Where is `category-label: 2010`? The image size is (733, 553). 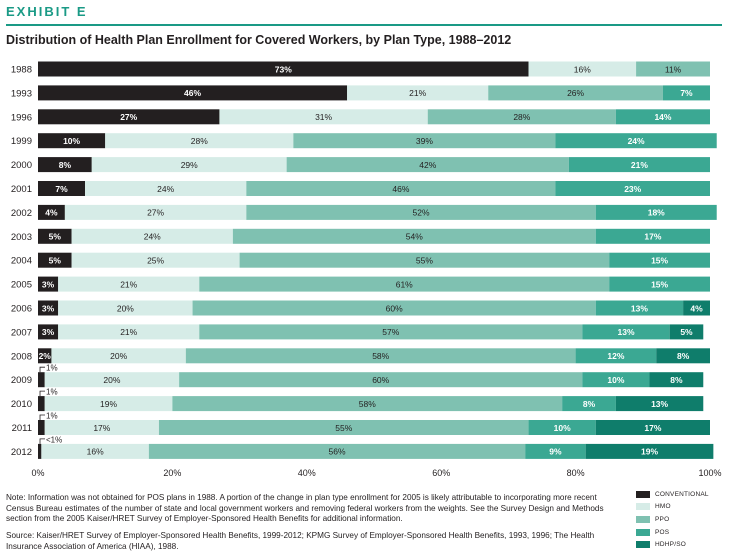
category-label: 2010 is located at coordinates (21, 404).